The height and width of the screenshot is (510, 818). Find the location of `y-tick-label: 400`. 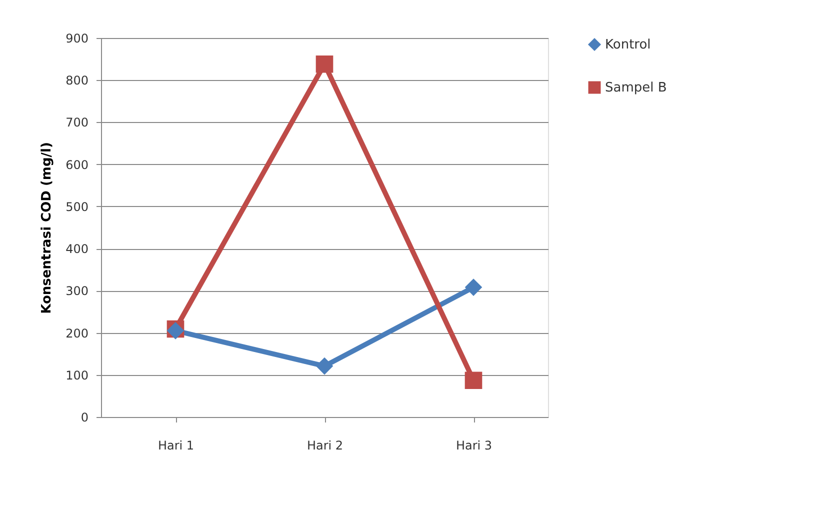

y-tick-label: 400 is located at coordinates (77, 249).